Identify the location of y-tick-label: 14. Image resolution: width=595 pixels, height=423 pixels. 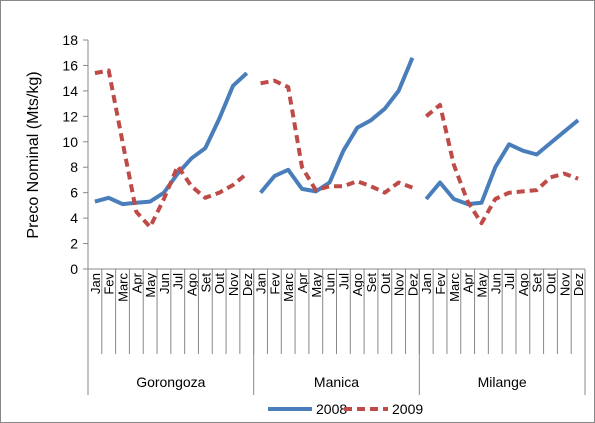
(70, 91).